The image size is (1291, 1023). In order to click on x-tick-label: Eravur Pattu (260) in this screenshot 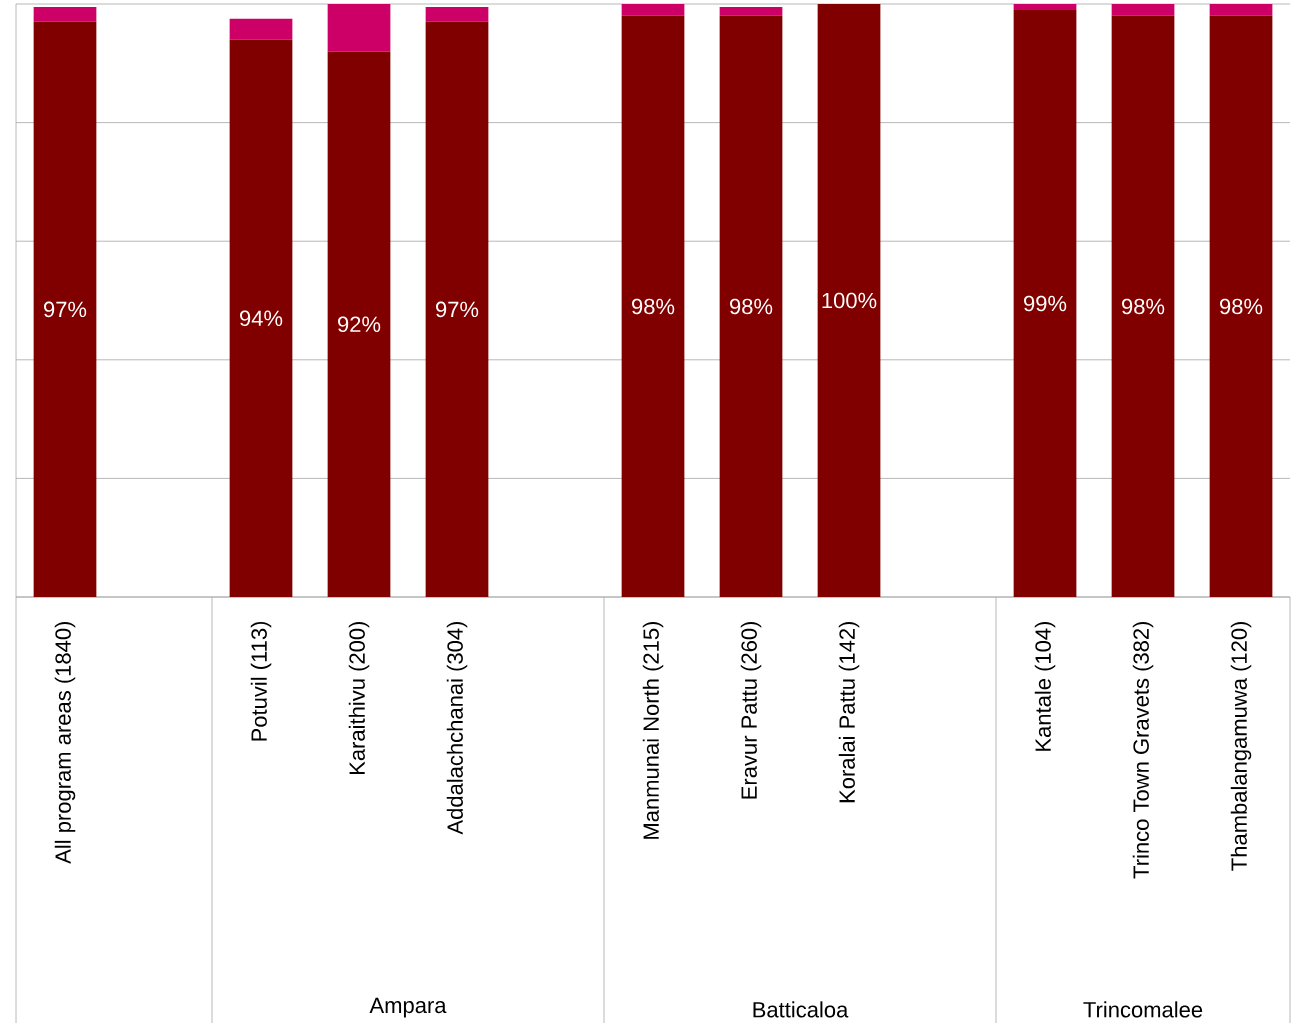, I will do `click(751, 710)`.